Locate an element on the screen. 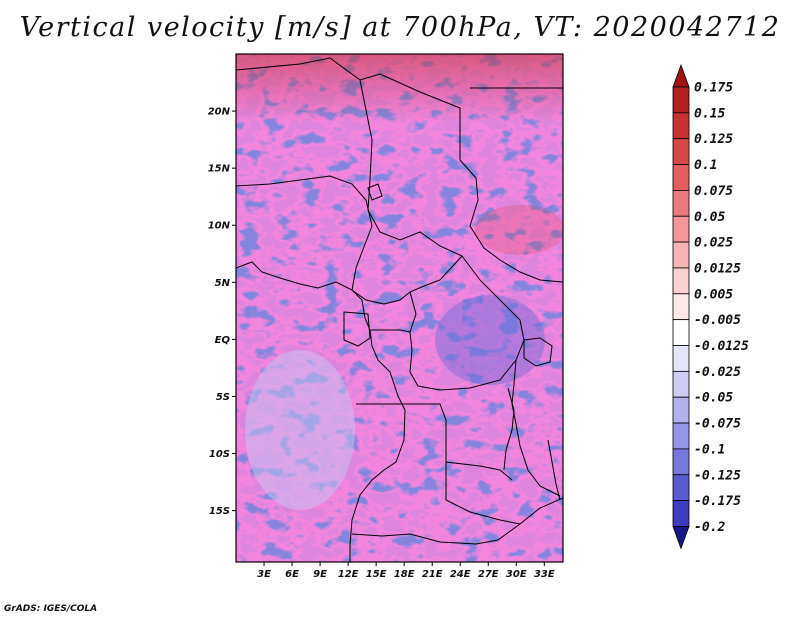 This screenshot has height=618, width=800. colorbar-label: 0.15 is located at coordinates (709, 113).